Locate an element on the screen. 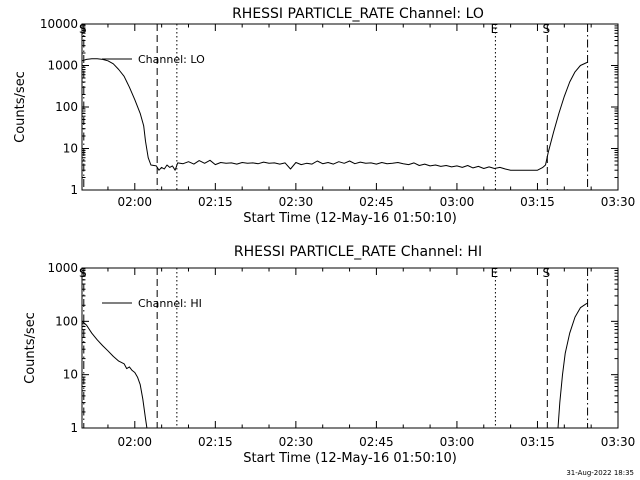 The width and height of the screenshot is (640, 480). chart-title: RHESSI PARTICLE_RATE Channel: HI is located at coordinates (358, 252).